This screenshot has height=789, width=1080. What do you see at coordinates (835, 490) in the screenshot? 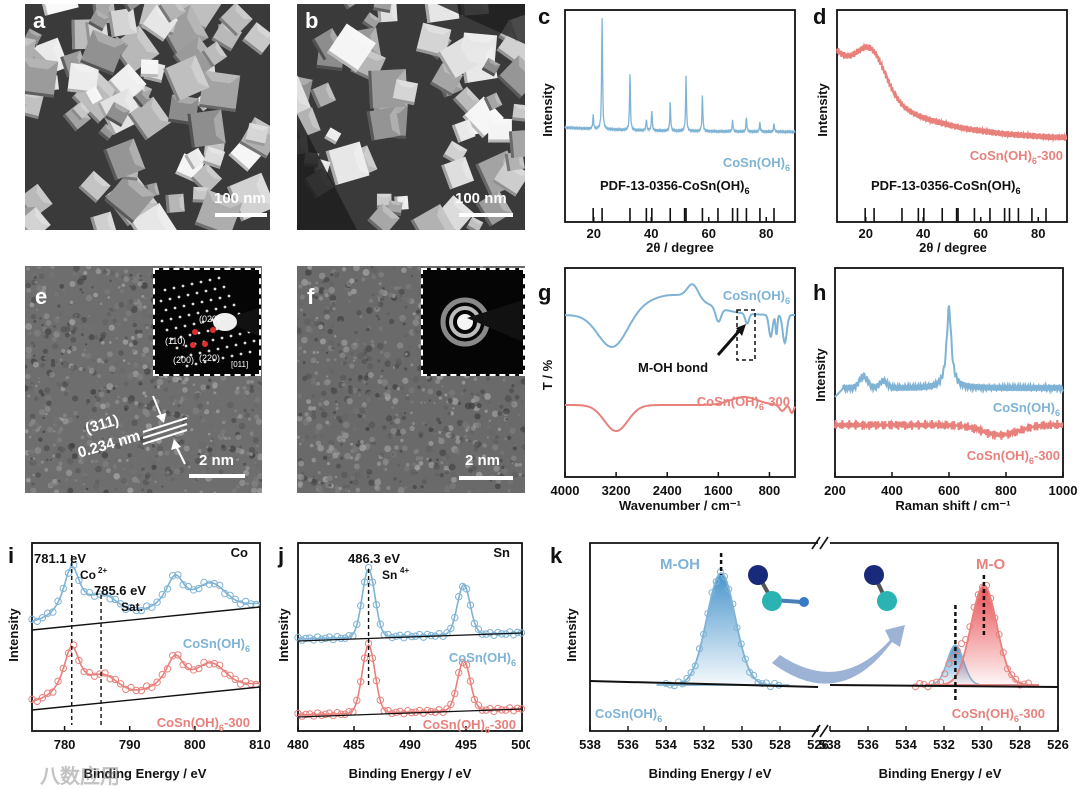
I see `x-tick-label: 200` at bounding box center [835, 490].